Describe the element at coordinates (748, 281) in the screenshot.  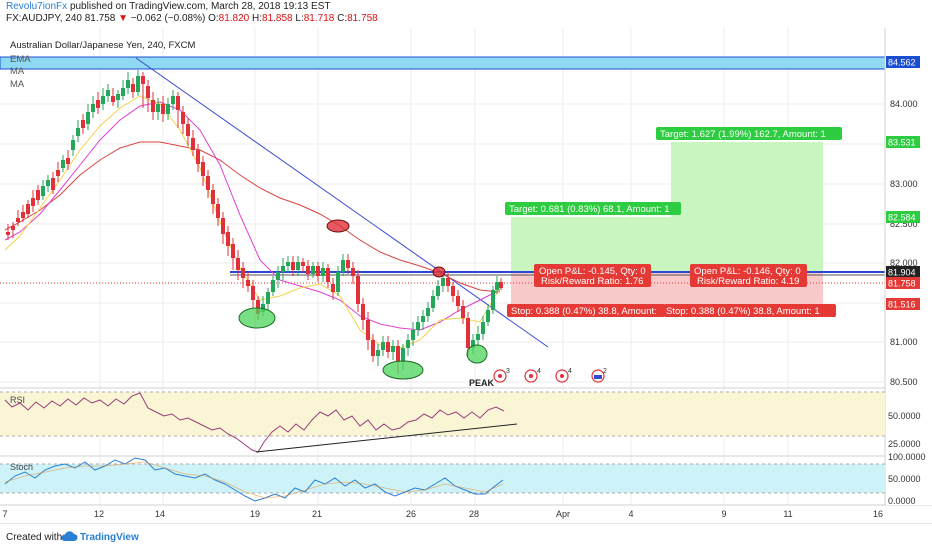
I see `svg-text: Risk/Reward Ratio: 4.19` at that location.